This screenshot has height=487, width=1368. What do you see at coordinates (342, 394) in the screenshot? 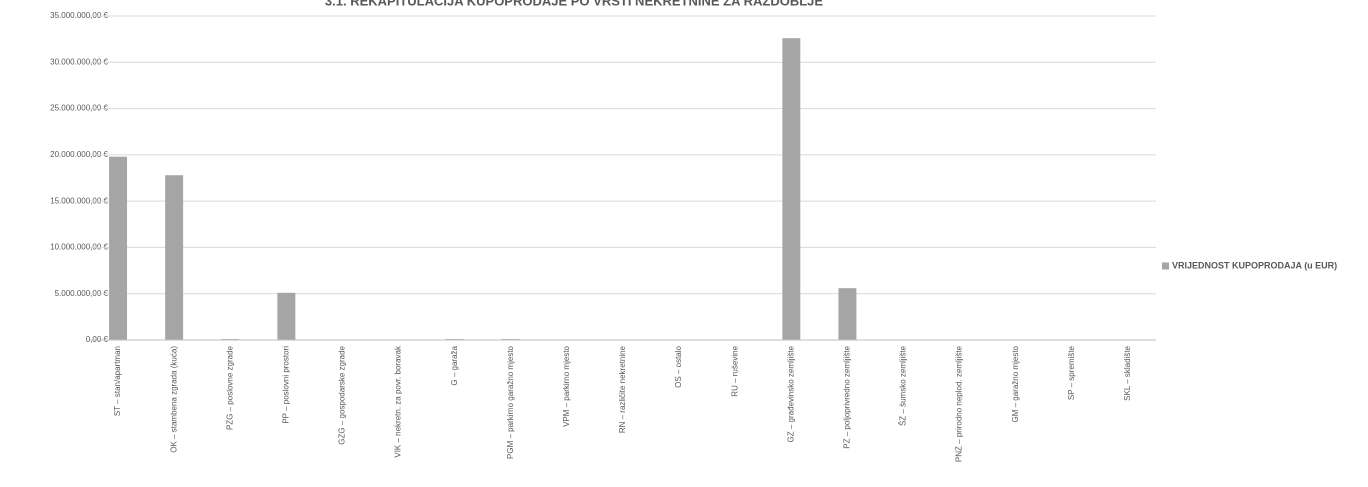
I see `x-tick-label: GZG – gospodarske zgrade` at bounding box center [342, 394].